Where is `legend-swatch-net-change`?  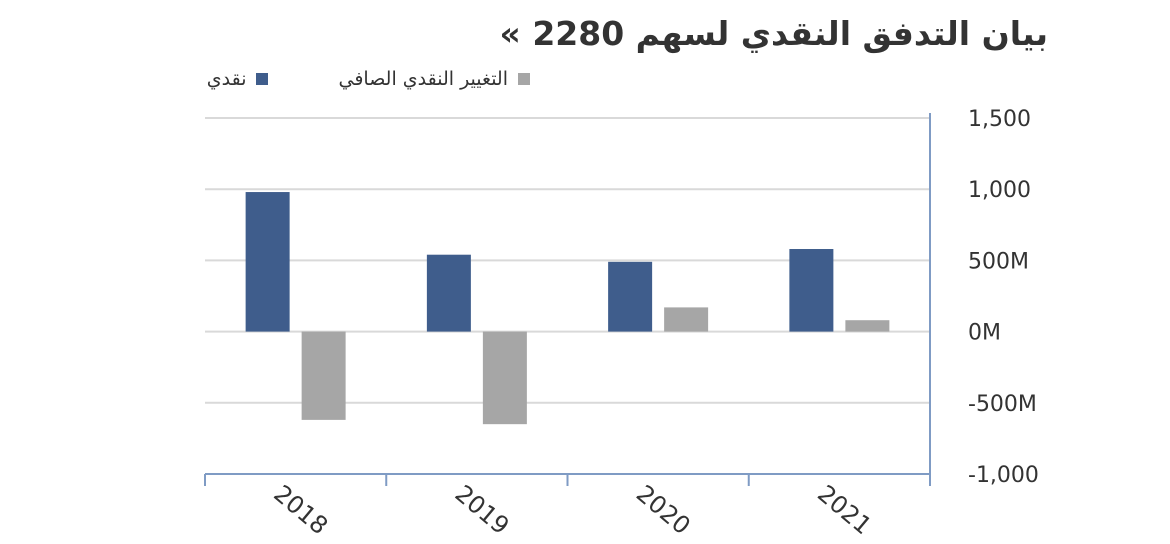
legend-swatch-net-change is located at coordinates (524, 79).